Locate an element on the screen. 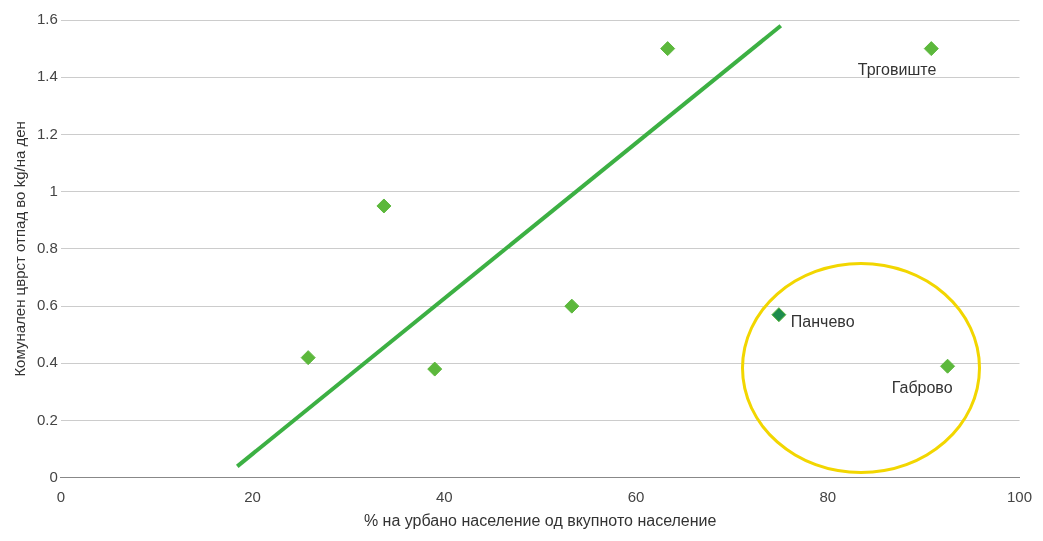 The height and width of the screenshot is (541, 1043). x-tick-label: 40 is located at coordinates (444, 496).